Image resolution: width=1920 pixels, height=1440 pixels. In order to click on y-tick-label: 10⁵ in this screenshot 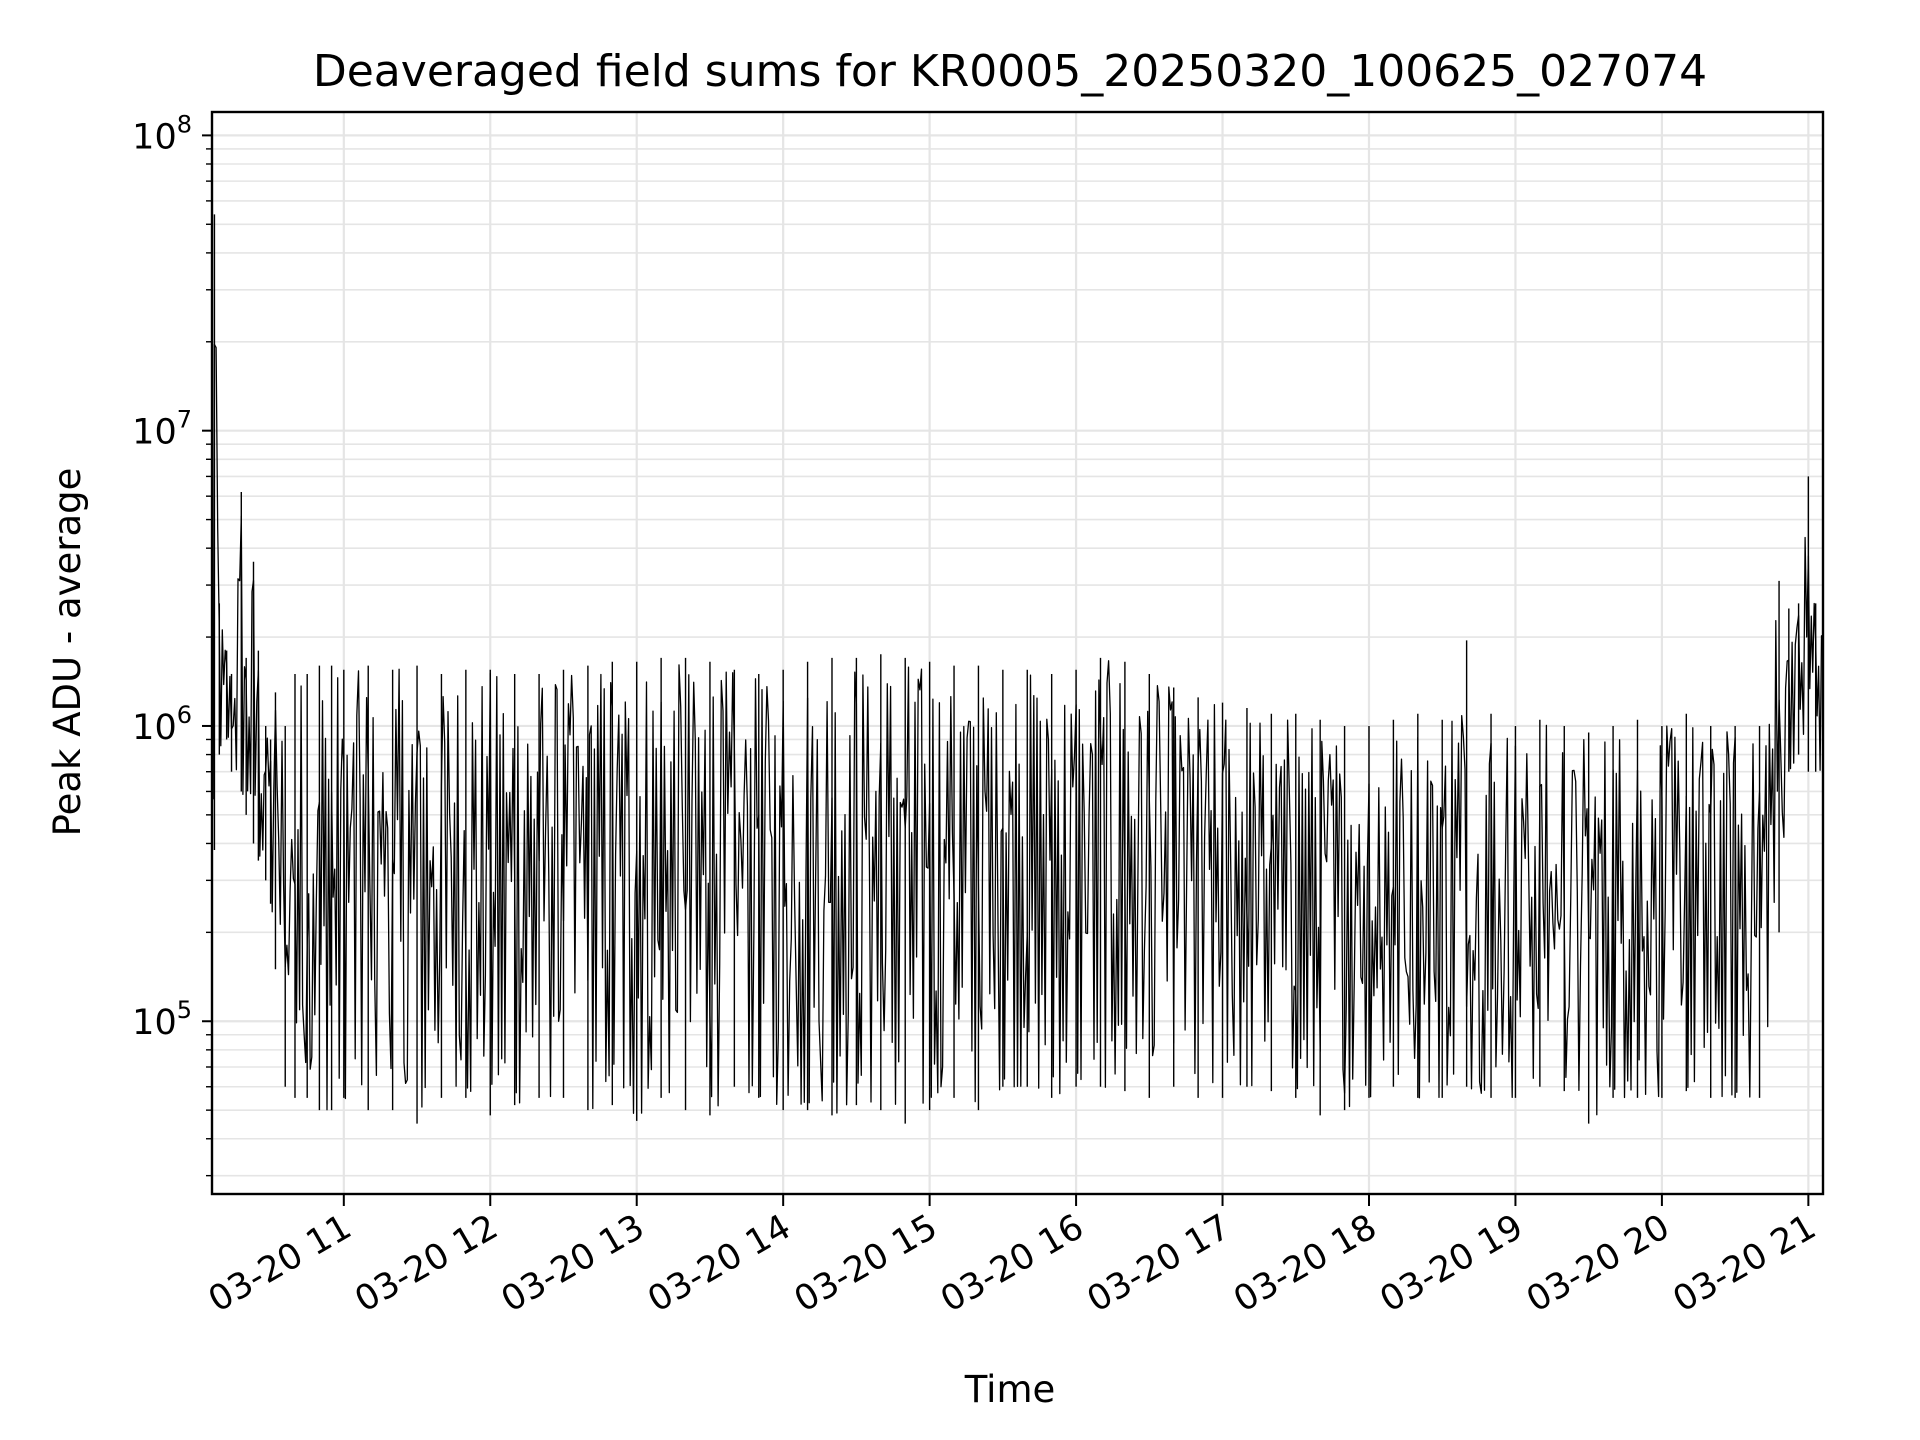, I will do `click(162, 1019)`.